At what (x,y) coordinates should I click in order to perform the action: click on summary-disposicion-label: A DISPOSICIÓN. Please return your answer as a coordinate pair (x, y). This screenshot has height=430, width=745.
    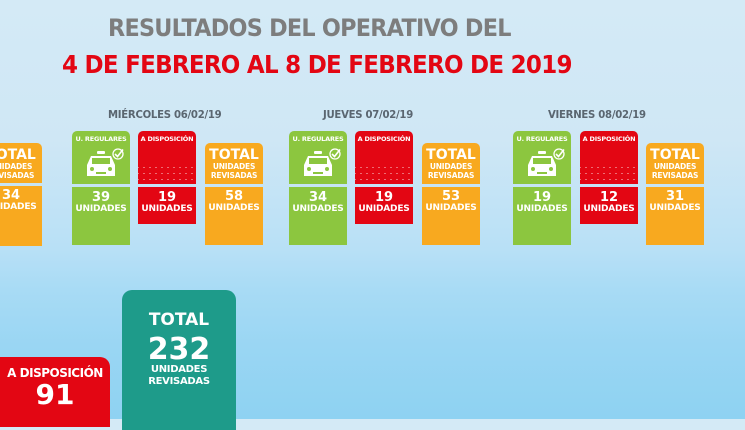
    Looking at the image, I should click on (55, 373).